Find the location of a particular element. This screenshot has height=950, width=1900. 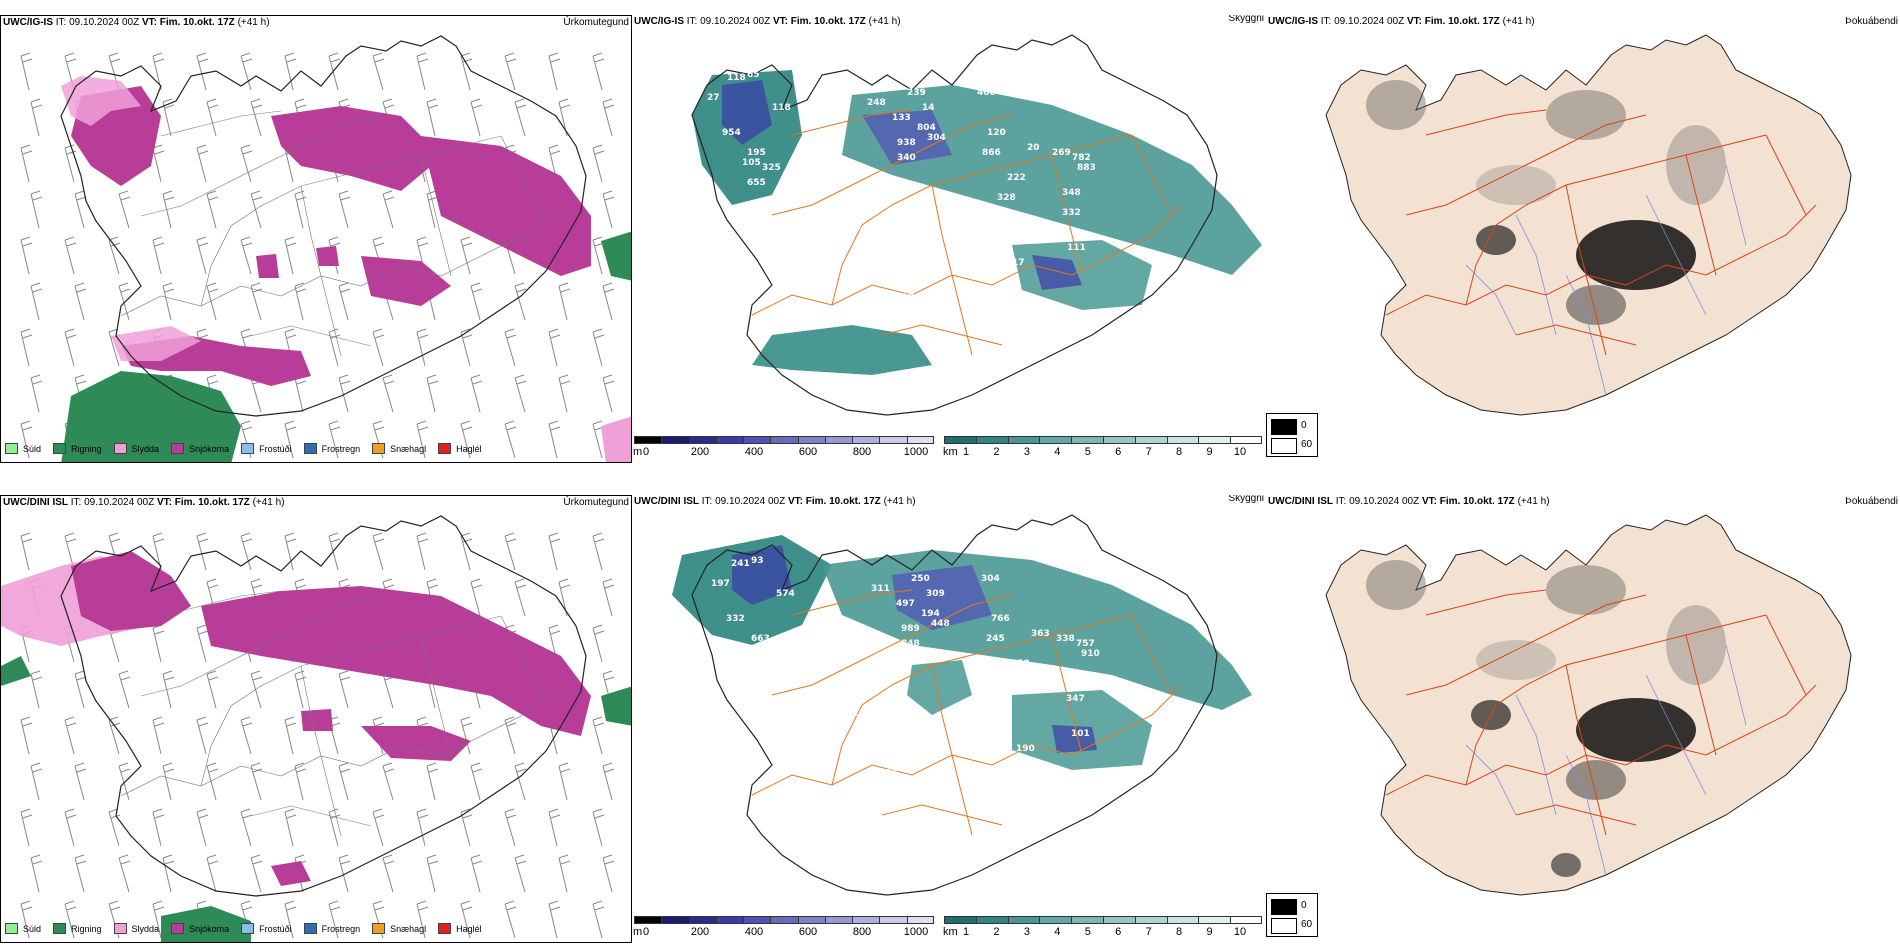

cloud-base-value: 655 is located at coordinates (756, 183).